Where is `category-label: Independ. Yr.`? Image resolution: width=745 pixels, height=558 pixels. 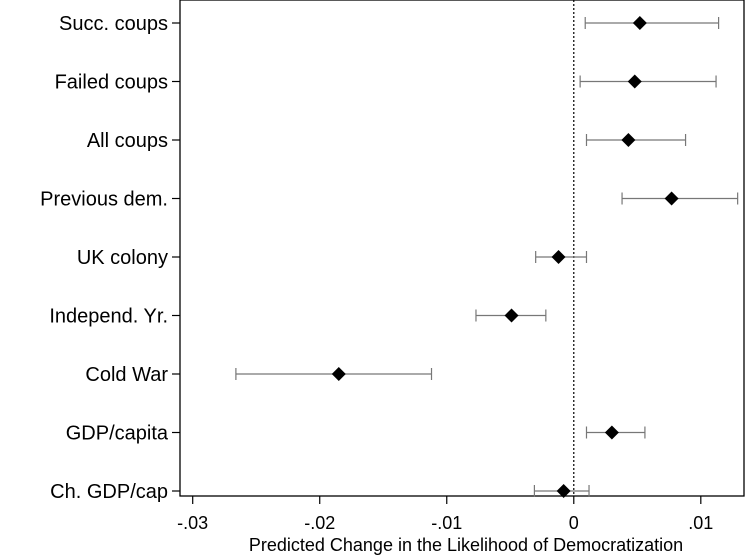
category-label: Independ. Yr. is located at coordinates (108, 317).